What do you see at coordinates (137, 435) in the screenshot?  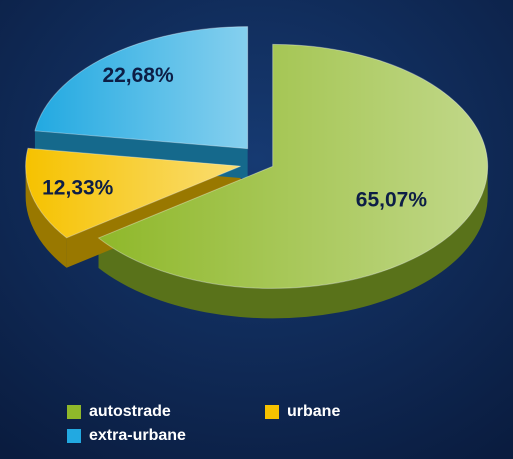 I see `legend-label: extra-urbane` at bounding box center [137, 435].